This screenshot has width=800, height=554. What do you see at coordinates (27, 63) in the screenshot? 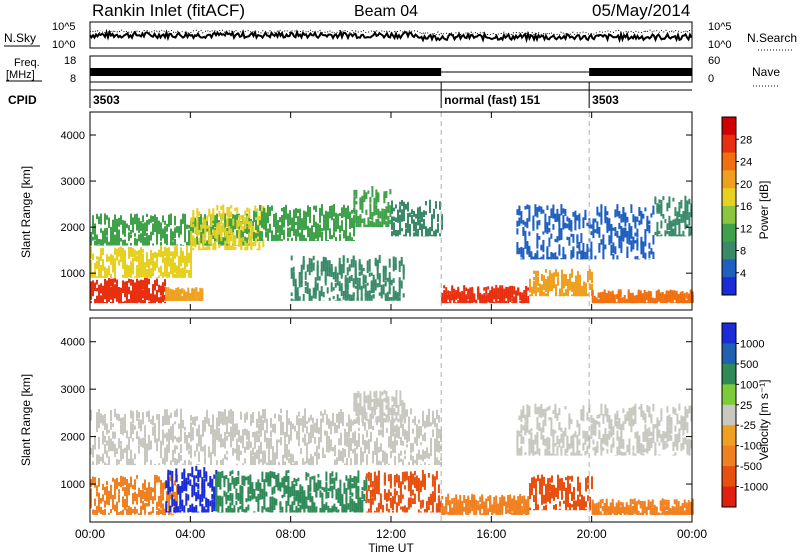
I see `freq-label: Freq.` at bounding box center [27, 63].